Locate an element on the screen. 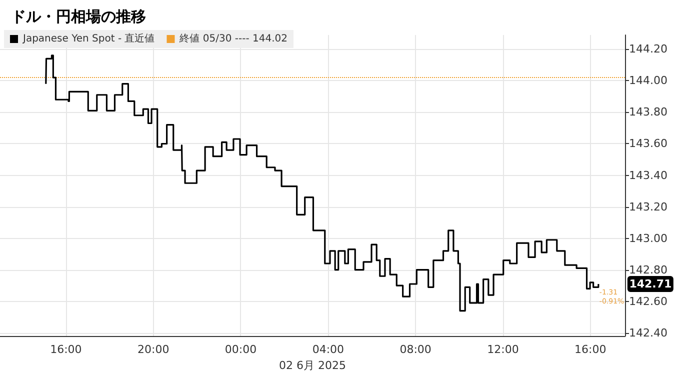 This screenshot has height=382, width=680. chart-title: ドル・円相場の推移 is located at coordinates (78, 17).